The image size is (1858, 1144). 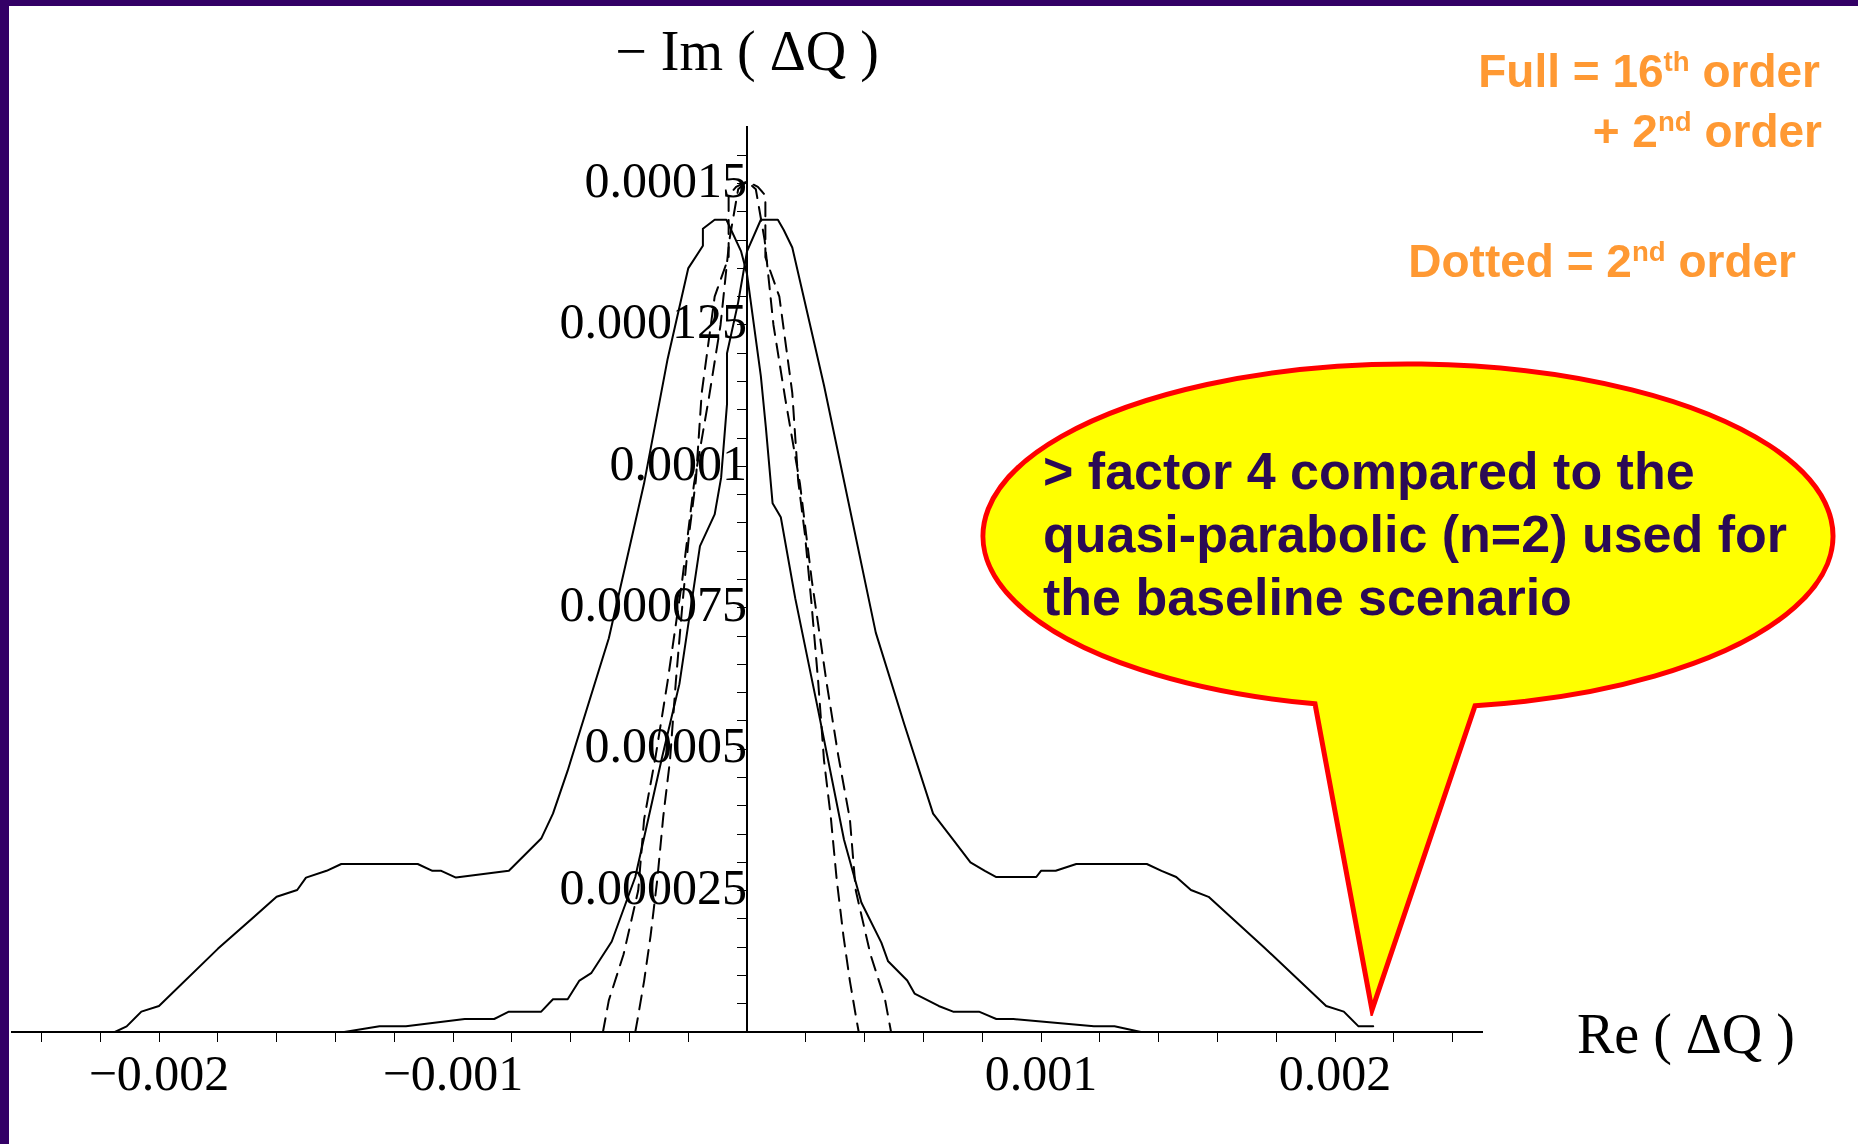 What do you see at coordinates (1707, 131) in the screenshot?
I see `text: + 2$^{nd}$ order` at bounding box center [1707, 131].